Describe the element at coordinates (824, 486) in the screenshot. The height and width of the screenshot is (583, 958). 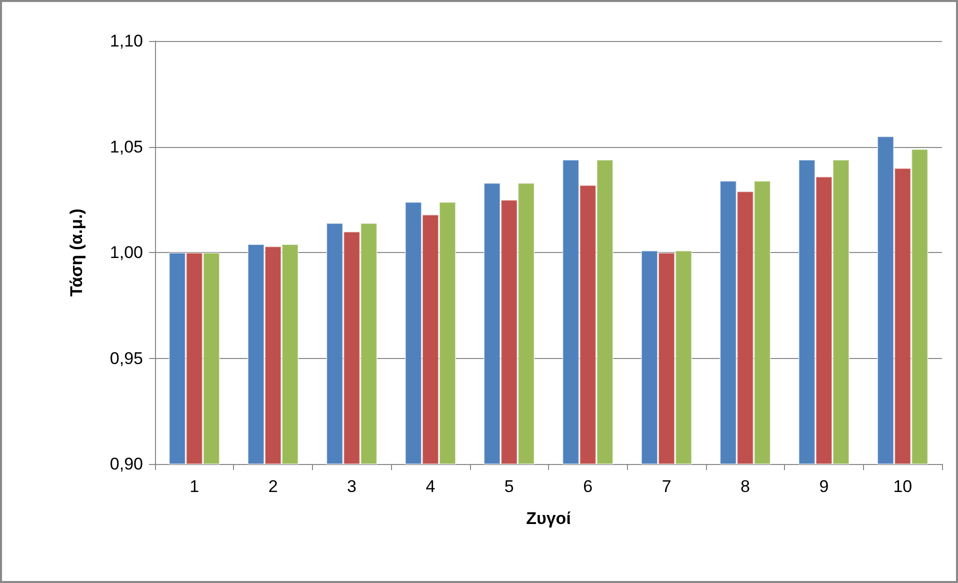
I see `x-tick-label: 9` at that location.